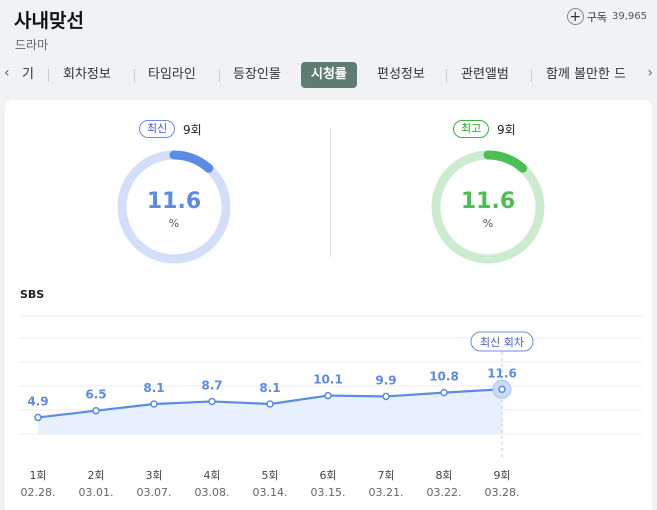 This screenshot has height=510, width=657. What do you see at coordinates (575, 16) in the screenshot?
I see `plus-icon: +` at bounding box center [575, 16].